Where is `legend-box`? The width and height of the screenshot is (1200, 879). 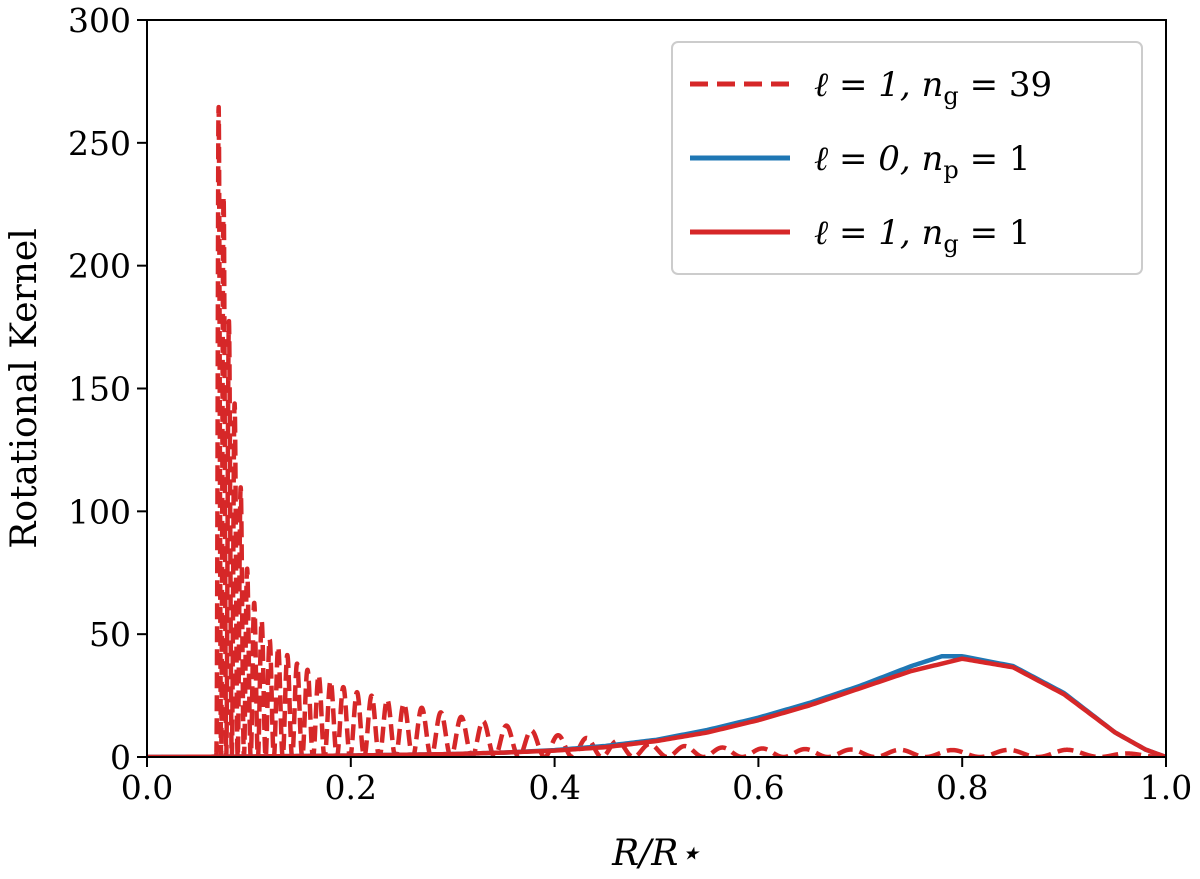 legend-box is located at coordinates (907, 158).